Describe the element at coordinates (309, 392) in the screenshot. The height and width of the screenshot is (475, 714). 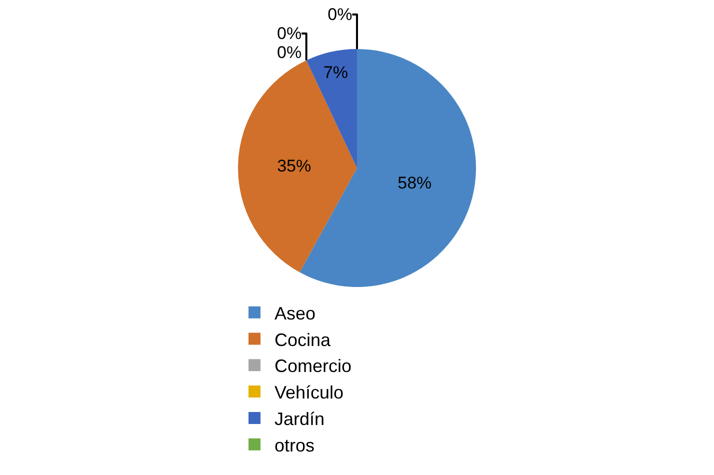
I see `legend-label: Vehículo` at that location.